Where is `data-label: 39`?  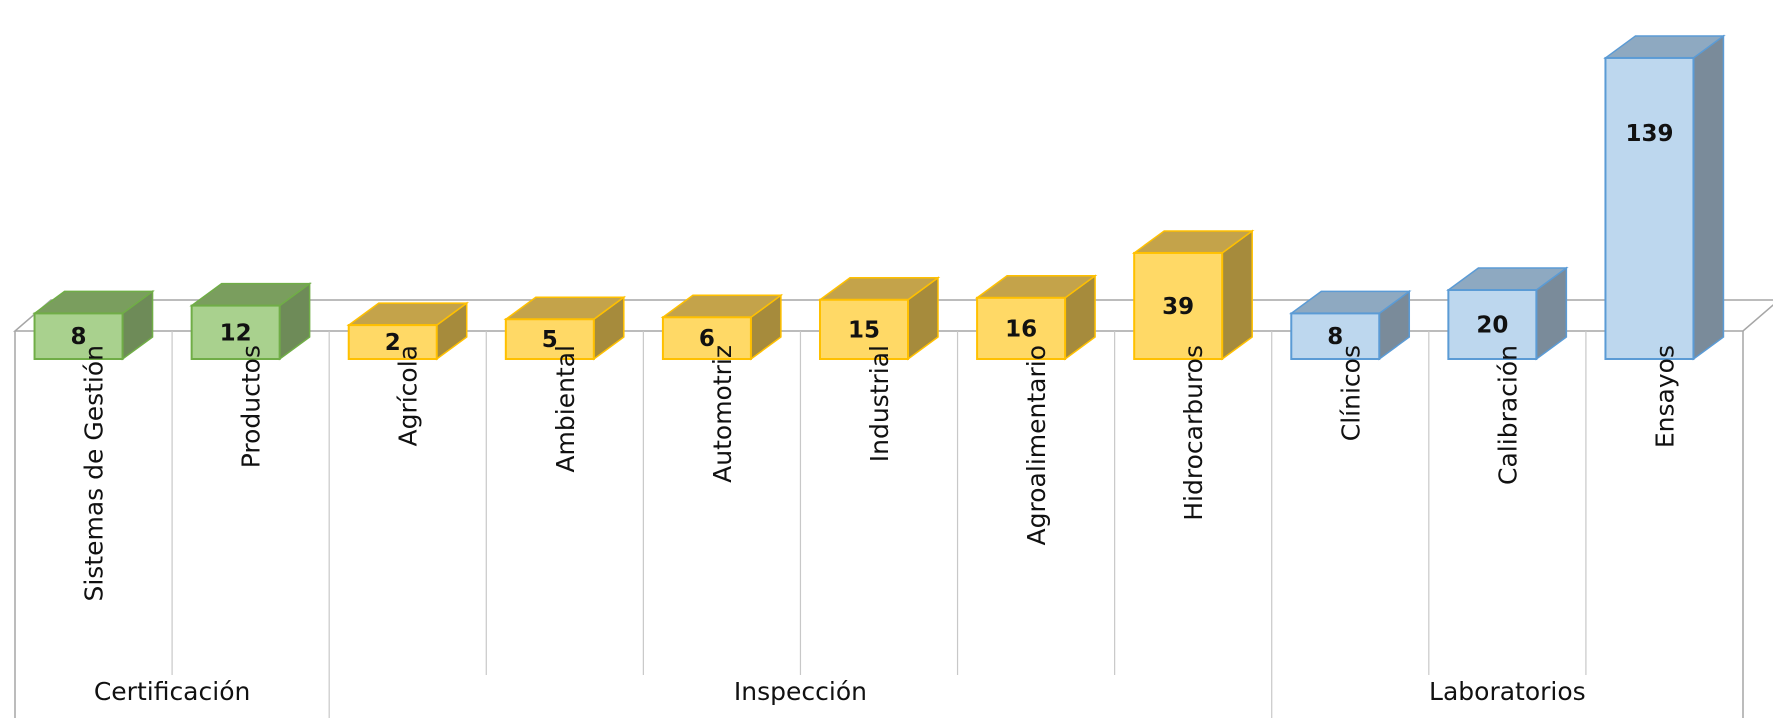
data-label: 39 is located at coordinates (1178, 307).